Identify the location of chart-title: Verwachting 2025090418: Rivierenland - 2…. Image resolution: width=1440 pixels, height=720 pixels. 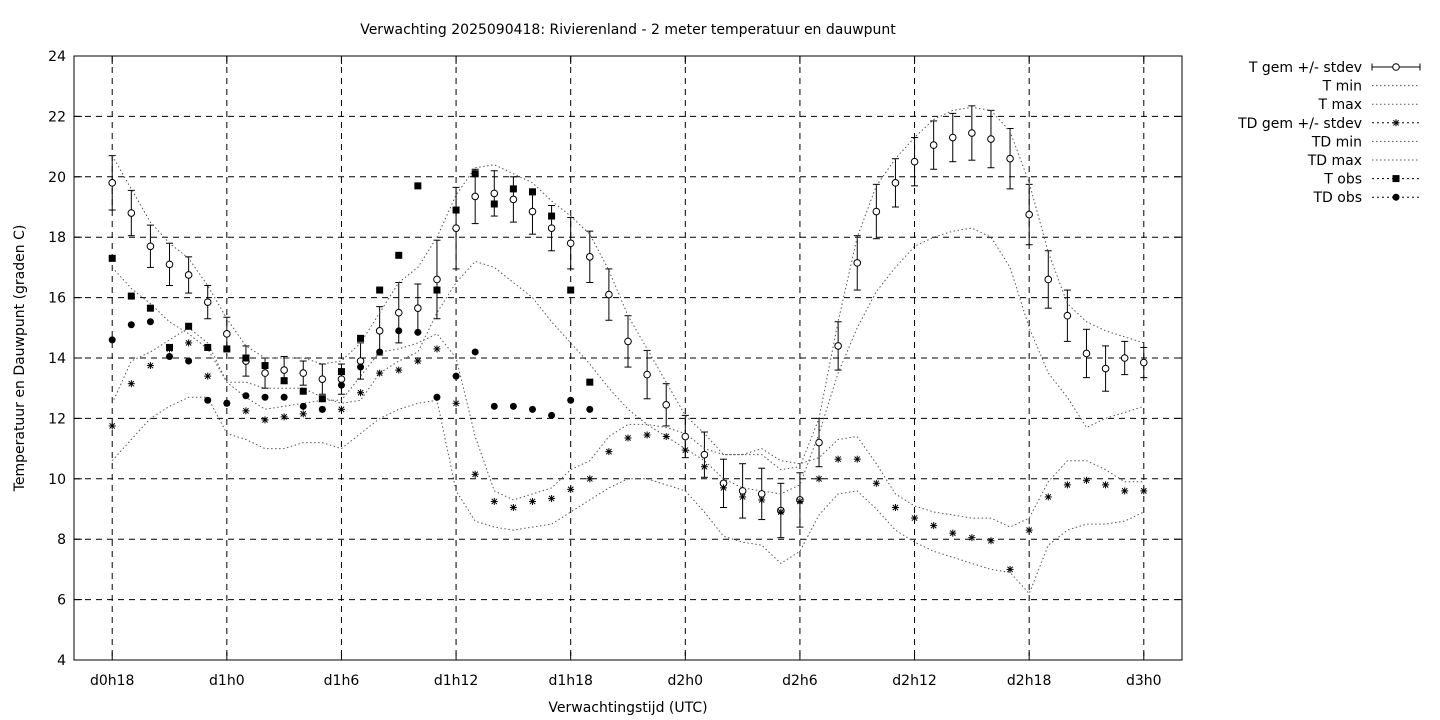
(628, 30).